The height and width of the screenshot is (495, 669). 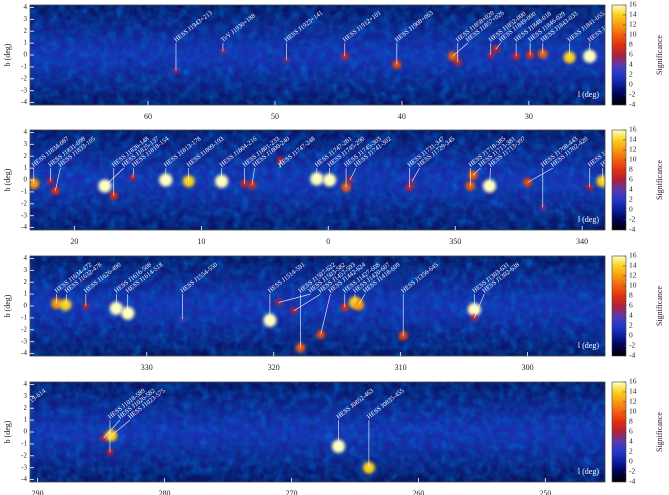 I want to click on x-tick-label: 290, so click(x=38, y=492).